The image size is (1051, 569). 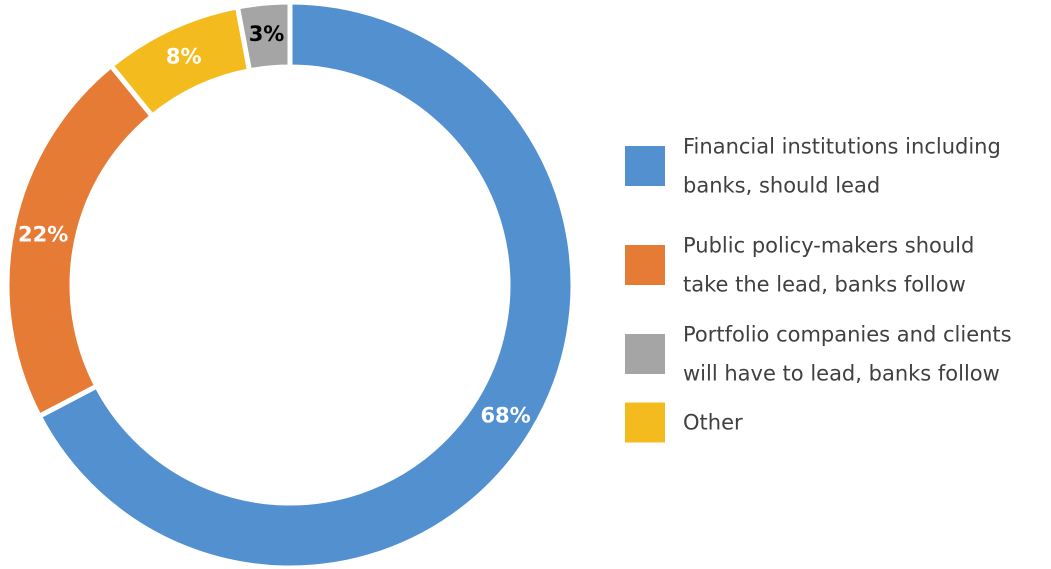 I want to click on slice-label-portfolio-companies-and-clients-will-have-to-lead-banks-follow: 3%, so click(x=267, y=34).